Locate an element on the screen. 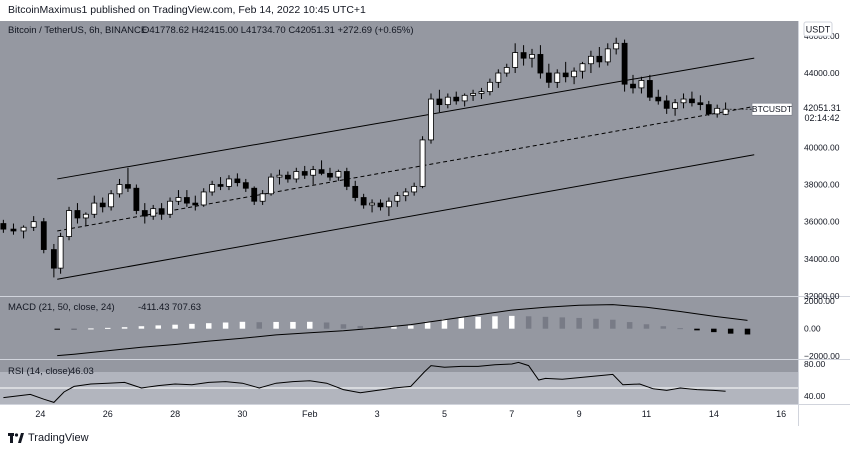 The image size is (850, 450). time-tick-label: 28 is located at coordinates (175, 414).